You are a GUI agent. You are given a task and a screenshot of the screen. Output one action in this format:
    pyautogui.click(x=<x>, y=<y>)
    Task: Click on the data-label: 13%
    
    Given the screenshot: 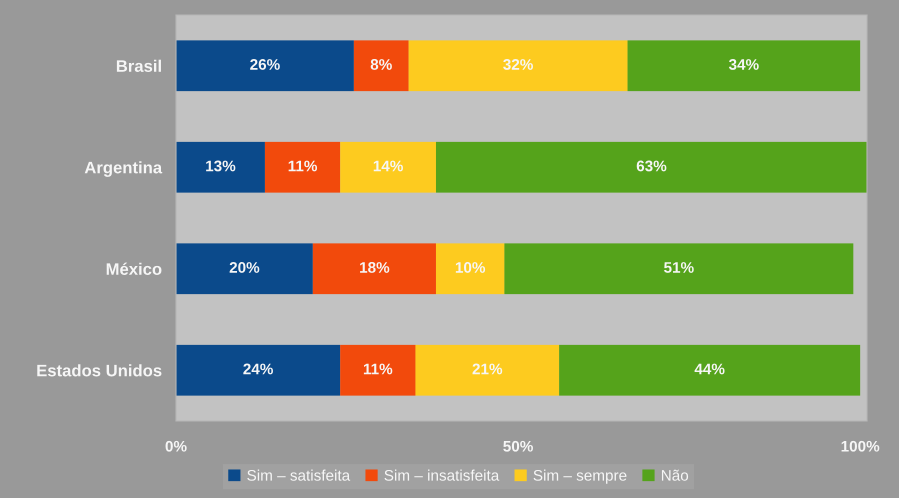 What is the action you would take?
    pyautogui.click(x=221, y=166)
    